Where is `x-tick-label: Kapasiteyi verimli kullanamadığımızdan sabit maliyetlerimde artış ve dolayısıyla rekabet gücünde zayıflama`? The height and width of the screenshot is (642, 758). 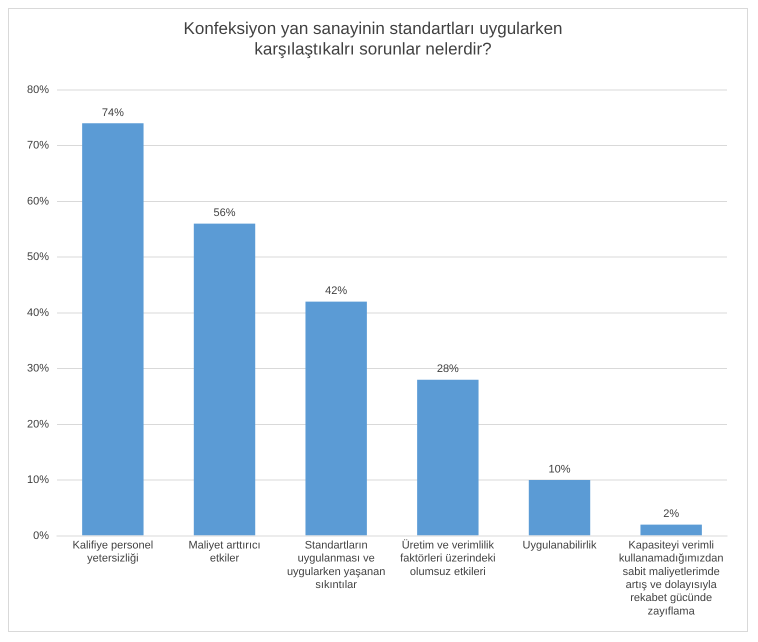 x-tick-label: Kapasiteyi verimli kullanamadığımızdan sabit maliyetlerimde artış ve dolayısıyla rekabet gücünde zayıflama is located at coordinates (671, 578).